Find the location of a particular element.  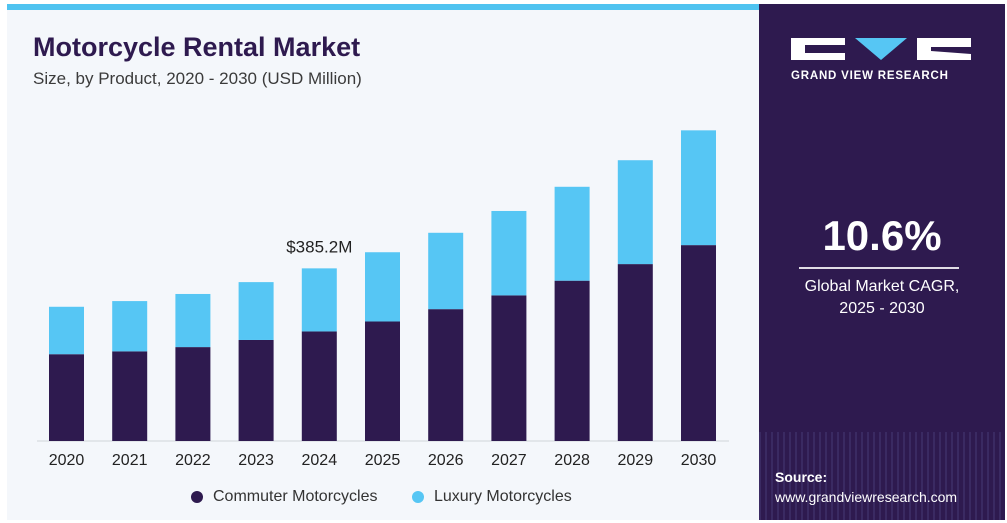

source-title: Source: is located at coordinates (801, 477).